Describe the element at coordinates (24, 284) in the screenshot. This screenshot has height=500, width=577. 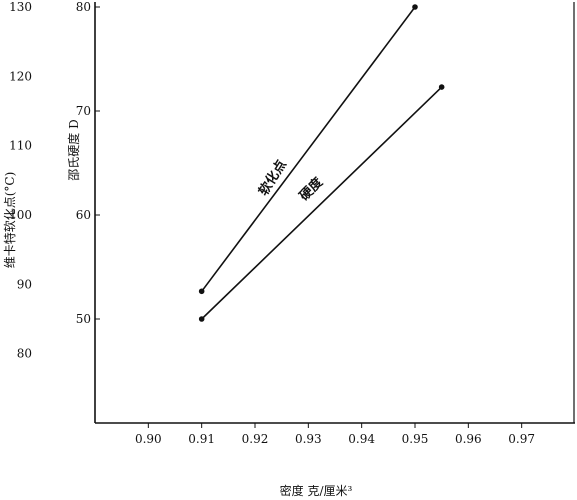
I see `left-y-tick-label: 90` at that location.